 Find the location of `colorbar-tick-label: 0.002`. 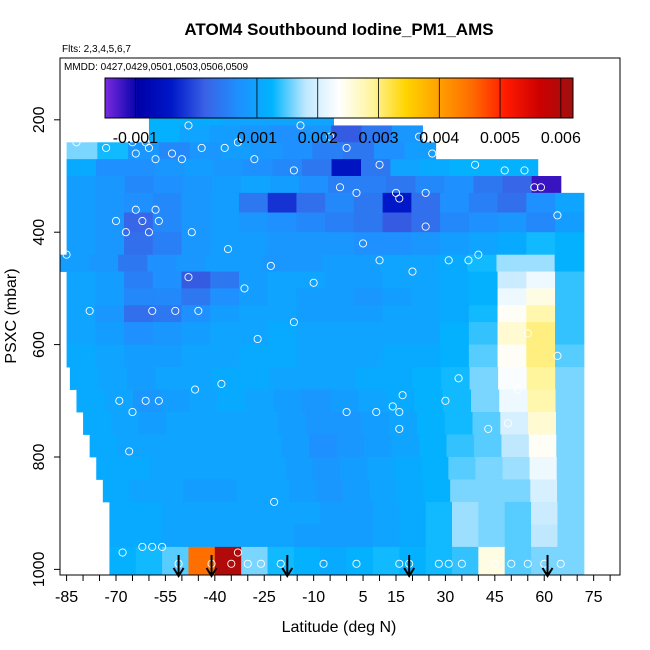

colorbar-tick-label: 0.002 is located at coordinates (318, 138).